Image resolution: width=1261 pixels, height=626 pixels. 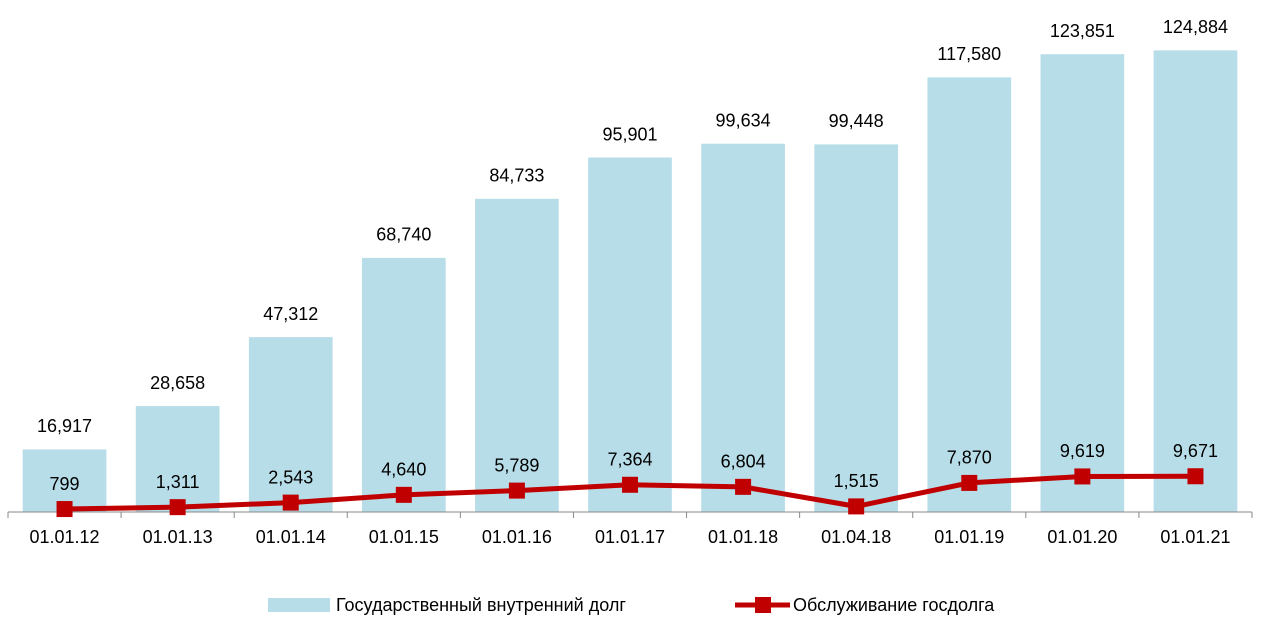 What do you see at coordinates (969, 54) in the screenshot?
I see `bar-value-label: 117,580` at bounding box center [969, 54].